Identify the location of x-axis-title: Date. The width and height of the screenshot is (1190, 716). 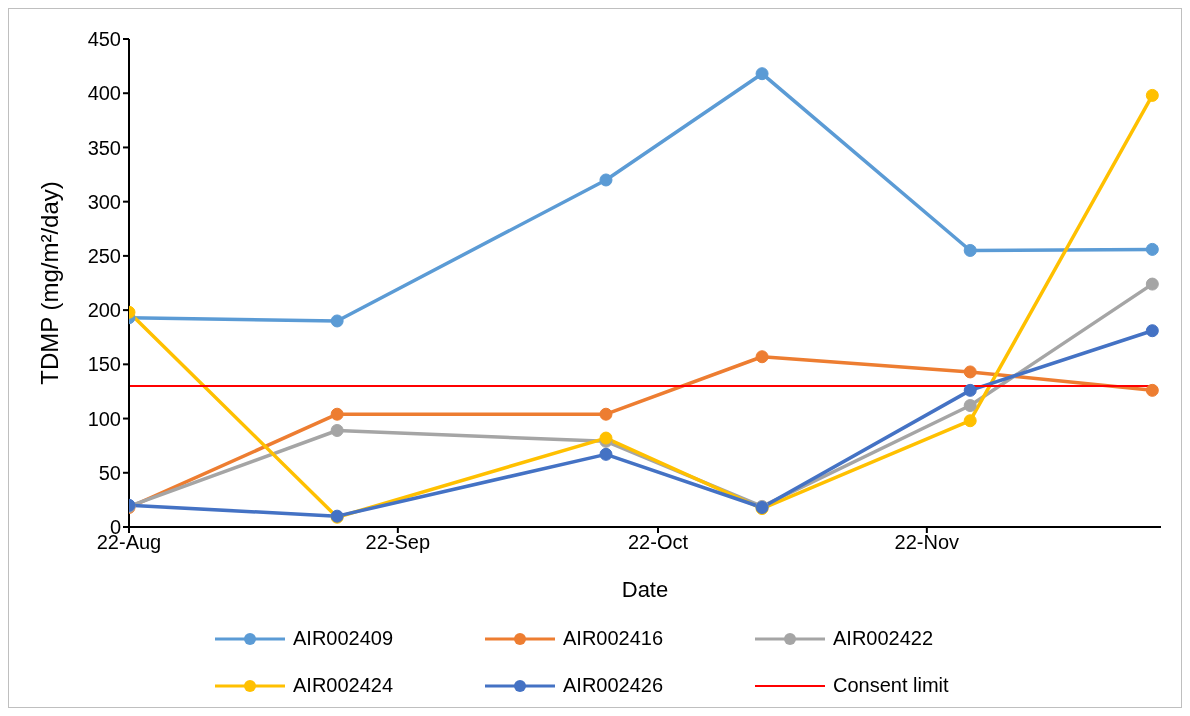
(645, 589).